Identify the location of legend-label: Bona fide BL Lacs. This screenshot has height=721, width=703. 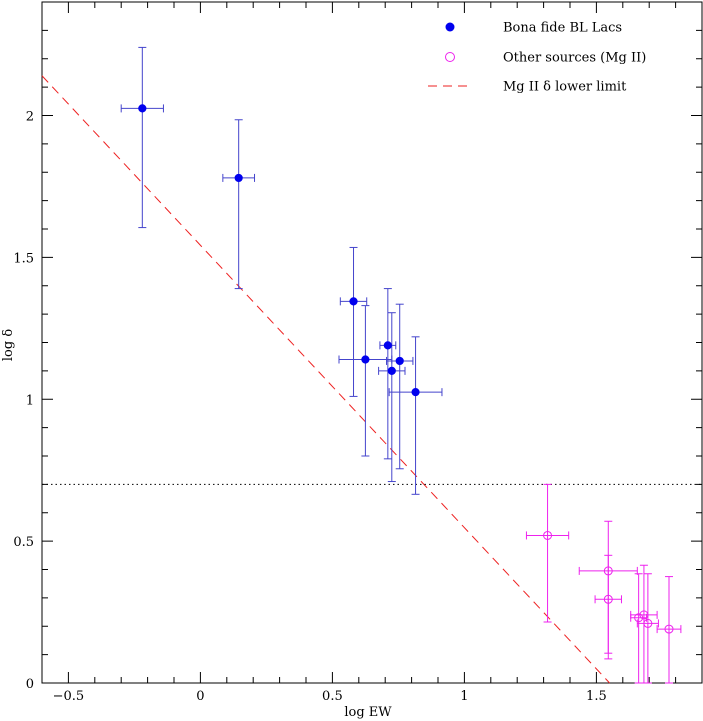
(562, 28).